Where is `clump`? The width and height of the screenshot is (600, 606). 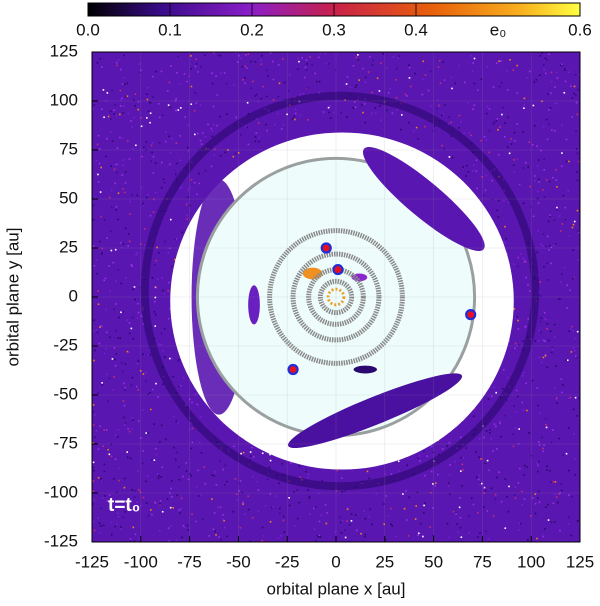
clump is located at coordinates (254, 305).